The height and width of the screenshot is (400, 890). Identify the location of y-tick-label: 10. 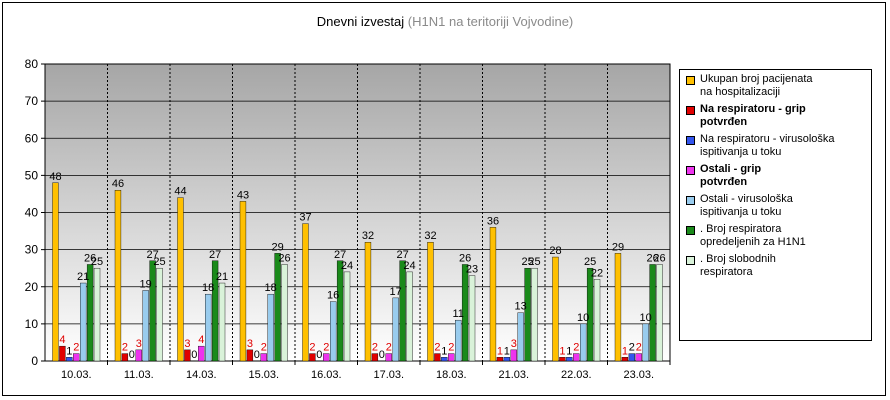
(32, 324).